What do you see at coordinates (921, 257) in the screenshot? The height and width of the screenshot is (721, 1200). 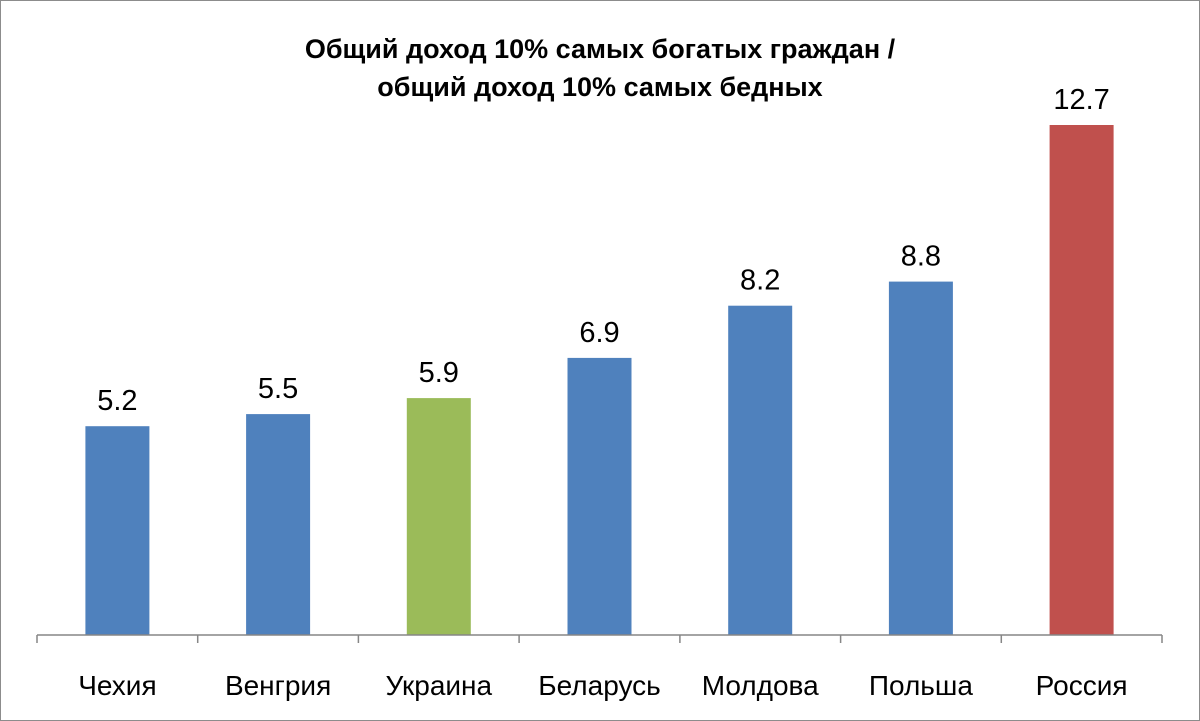 I see `data-label-5: 8.8` at bounding box center [921, 257].